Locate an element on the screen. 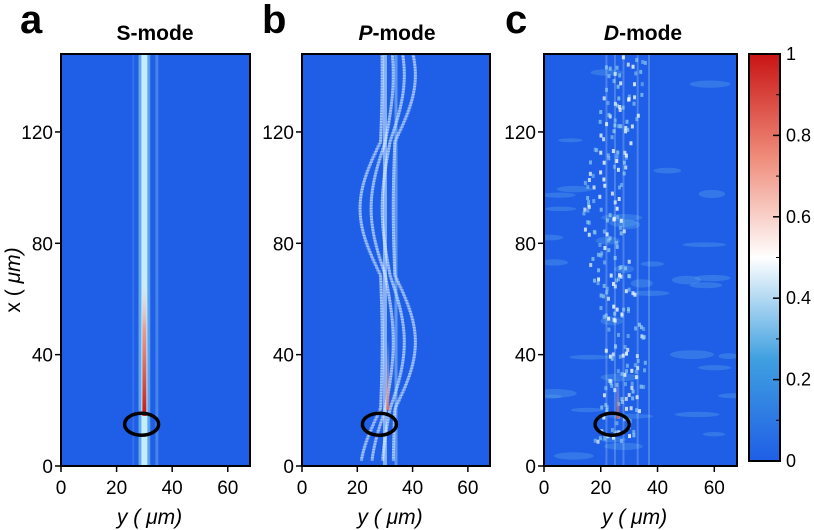  y-tick-label: 80 is located at coordinates (525, 244).